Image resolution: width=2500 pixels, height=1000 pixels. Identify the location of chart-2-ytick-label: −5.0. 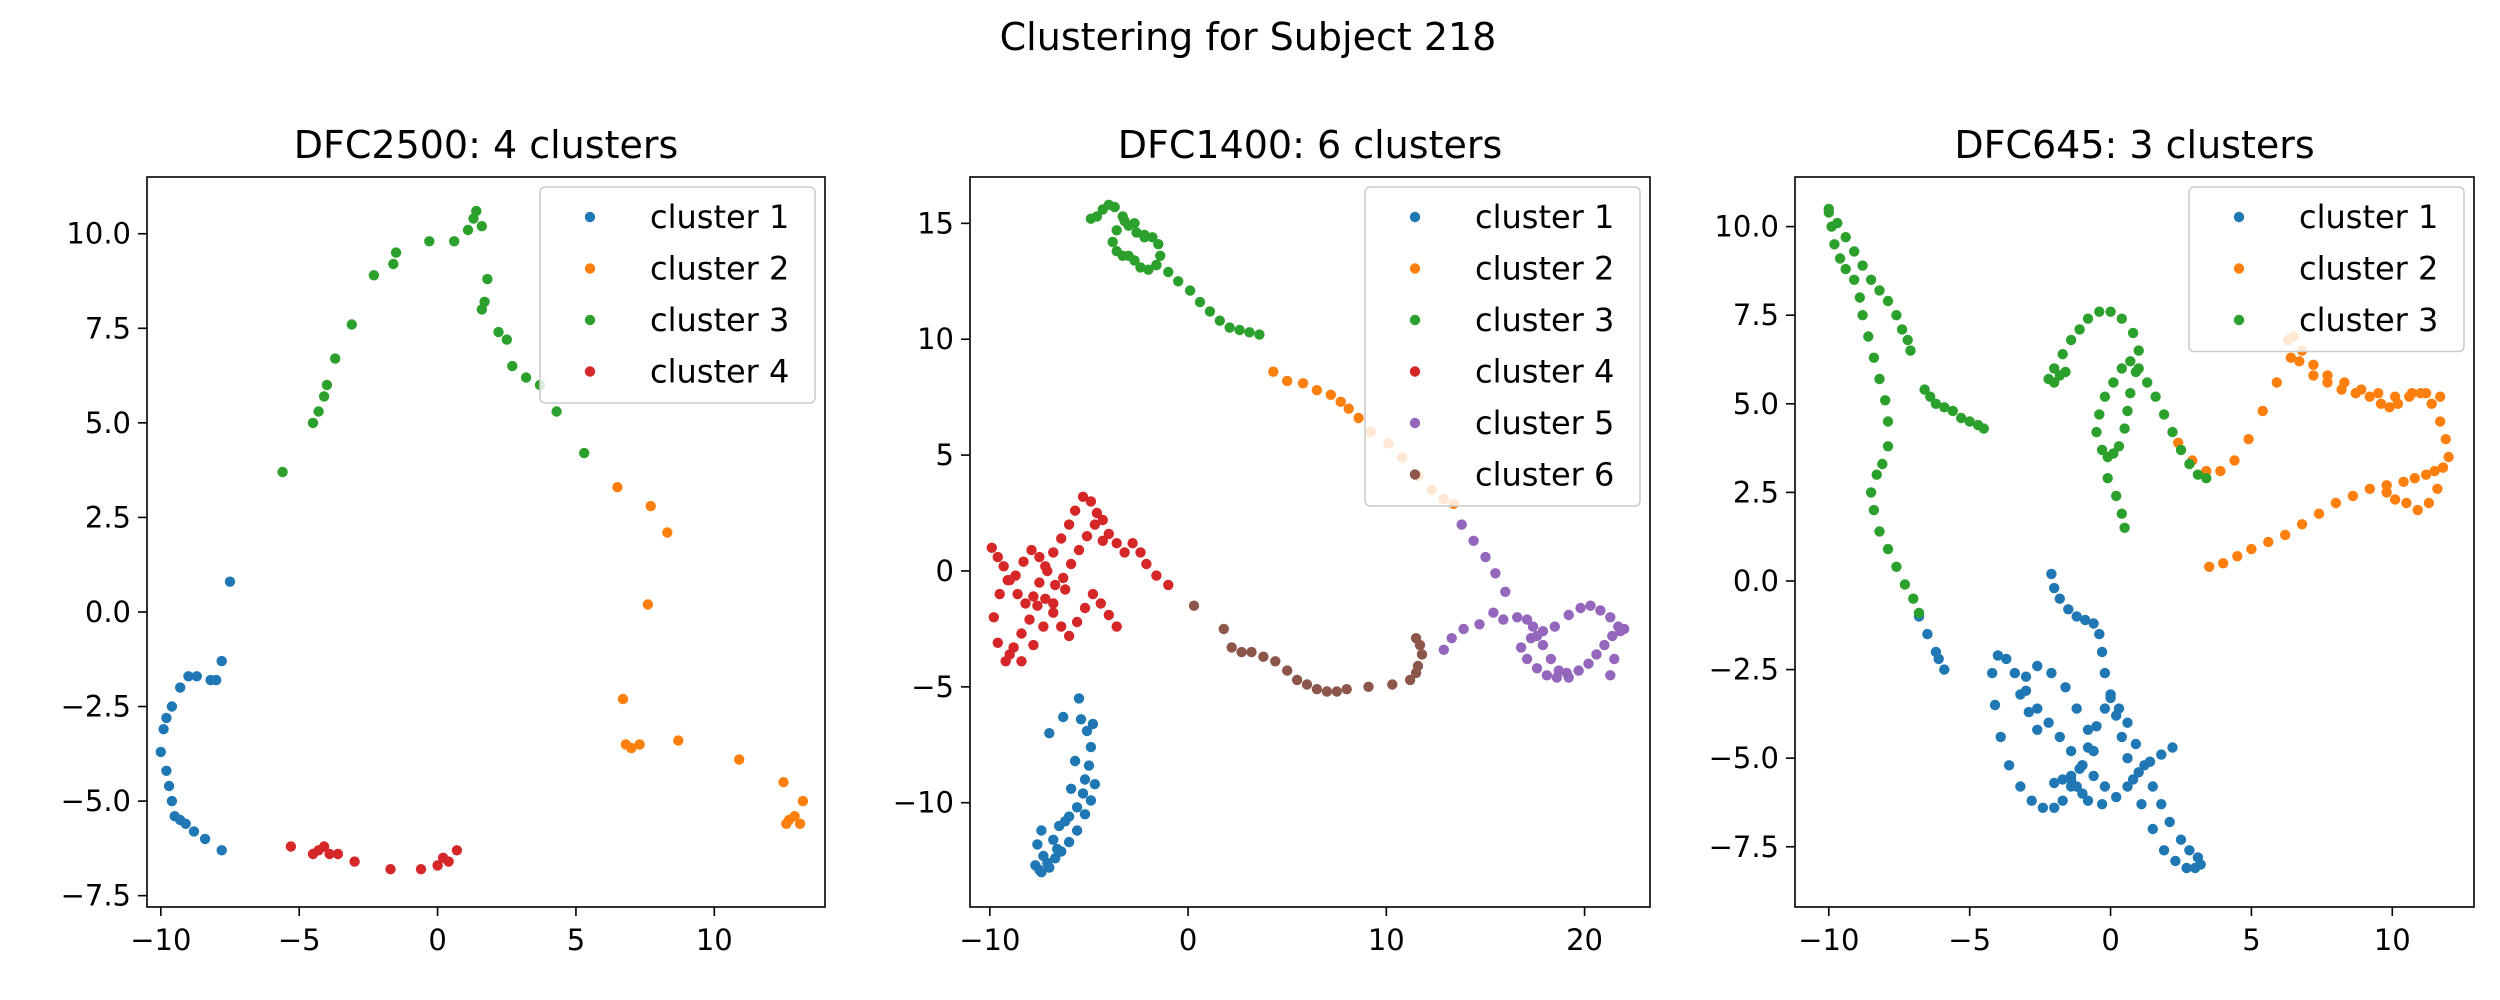
(1744, 758).